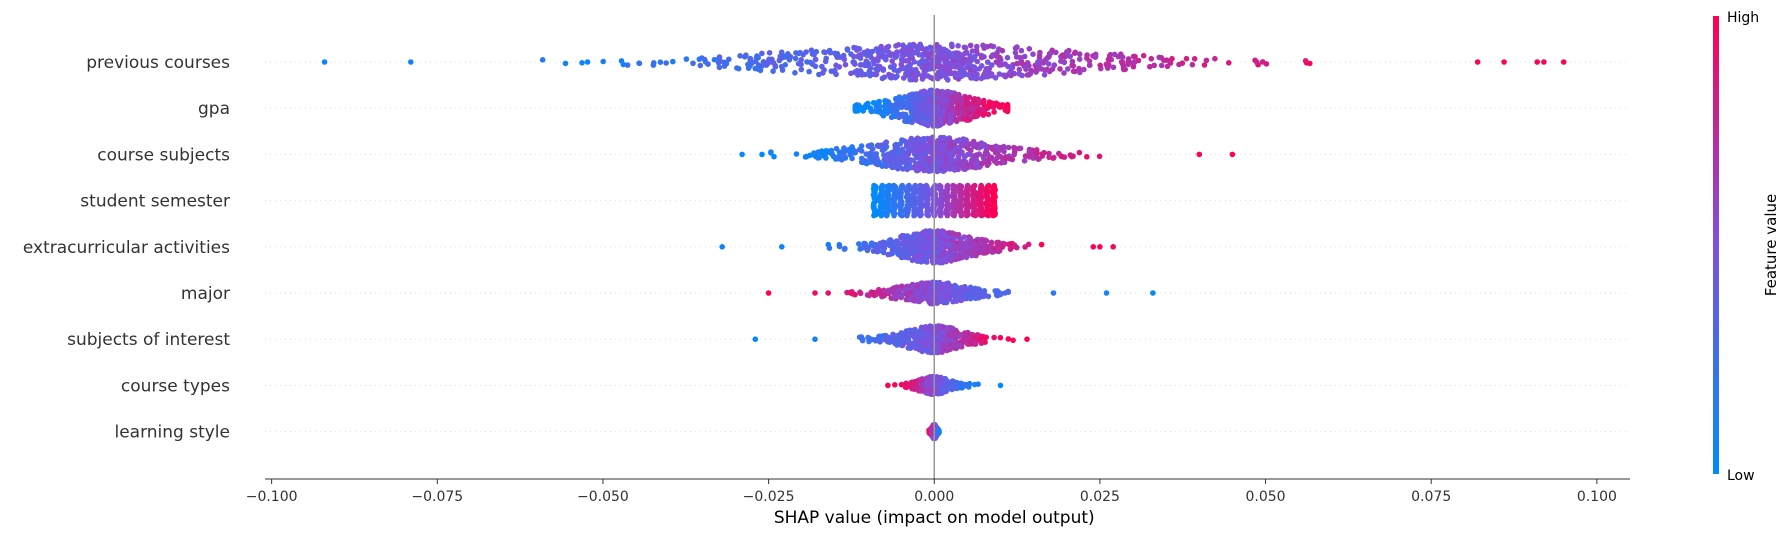  I want to click on x-tick-label: 0.100, so click(1597, 497).